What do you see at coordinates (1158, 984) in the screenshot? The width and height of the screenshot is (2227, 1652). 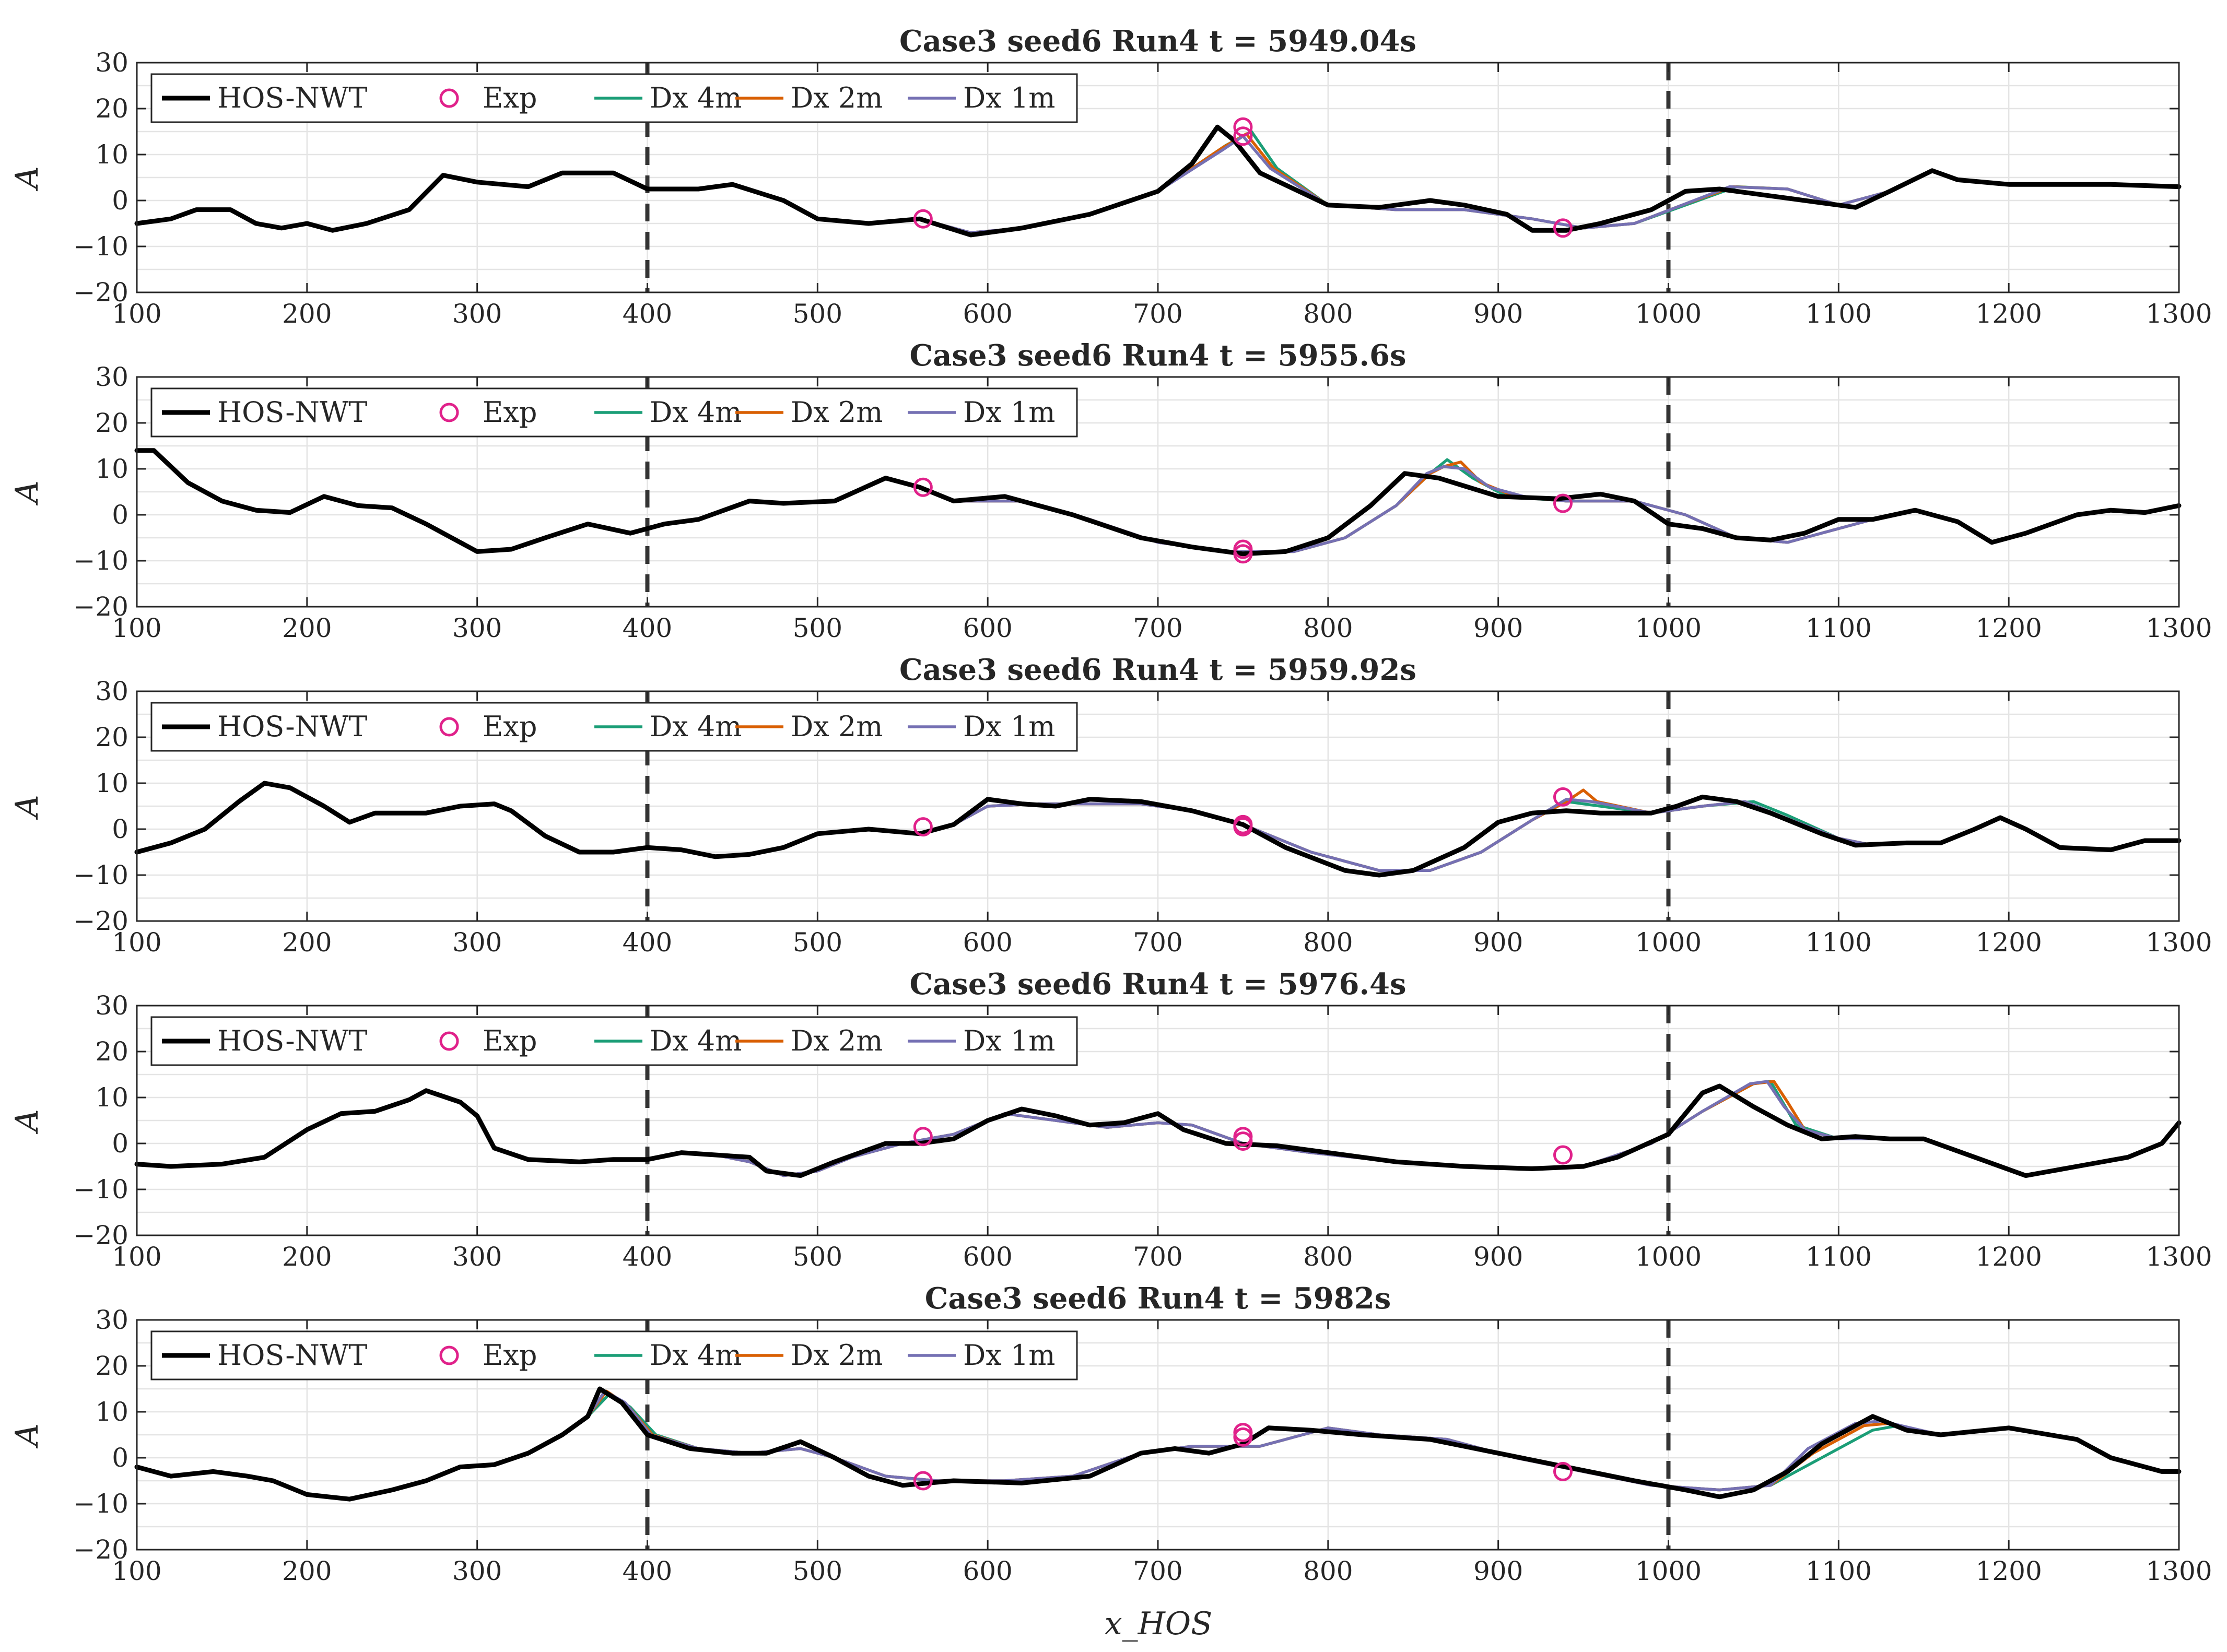 I see `panel-title: Case3 seed6 Run4 t = 5976.4s` at bounding box center [1158, 984].